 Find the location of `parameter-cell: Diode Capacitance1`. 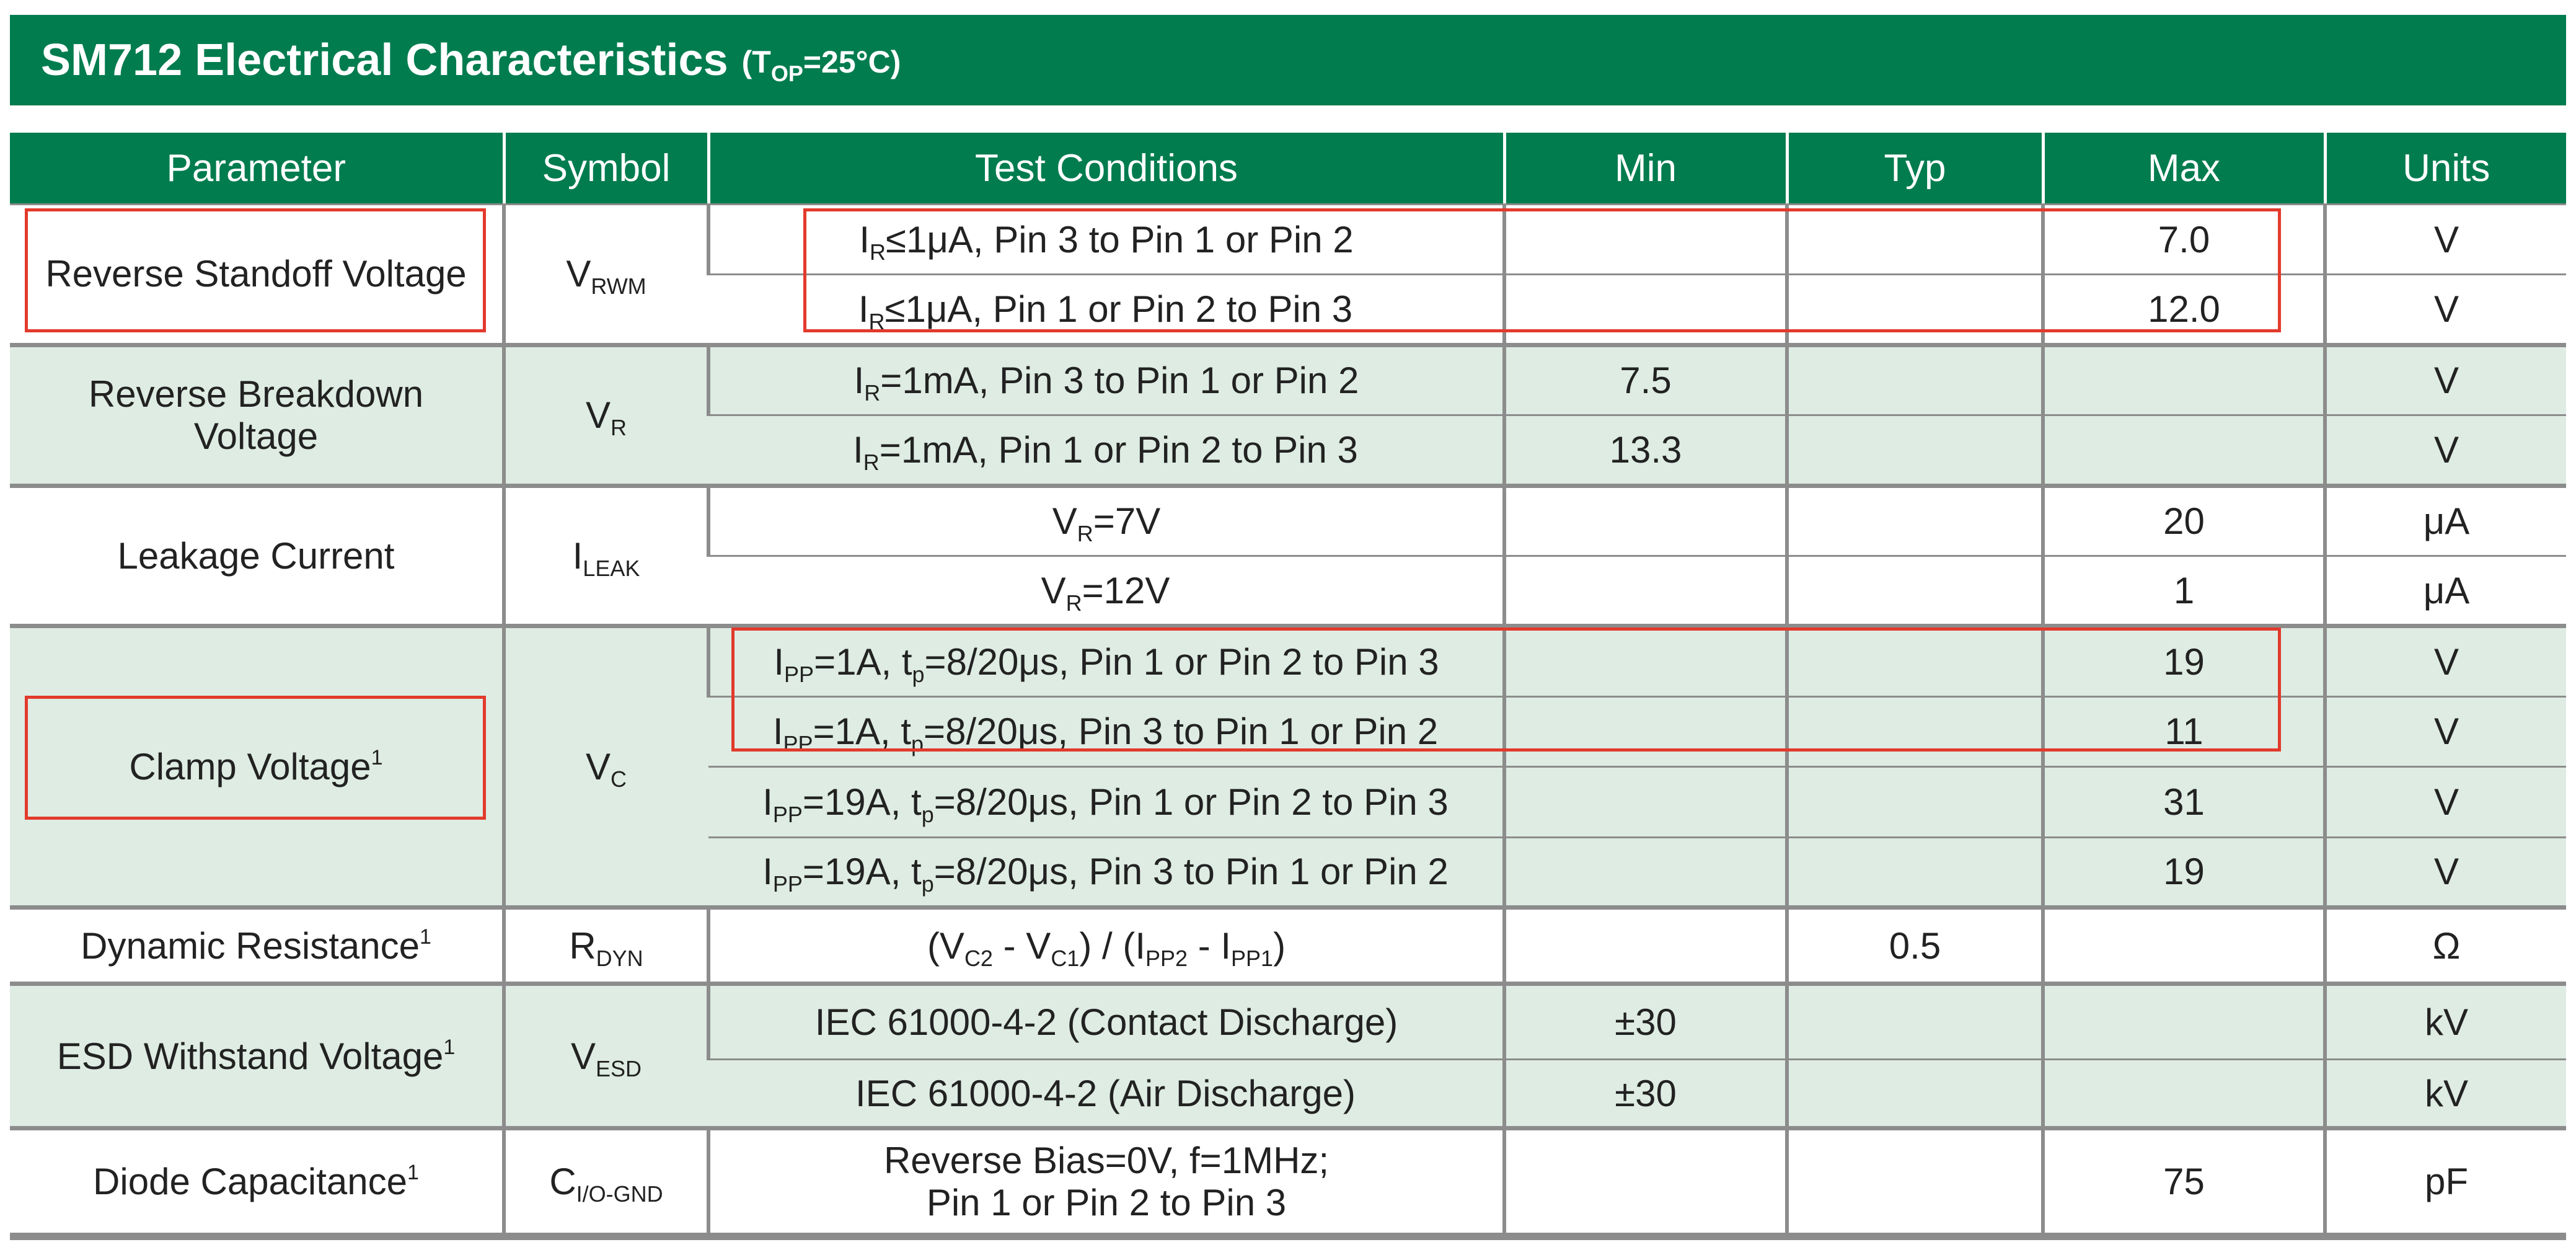

parameter-cell: Diode Capacitance1 is located at coordinates (257, 1181).